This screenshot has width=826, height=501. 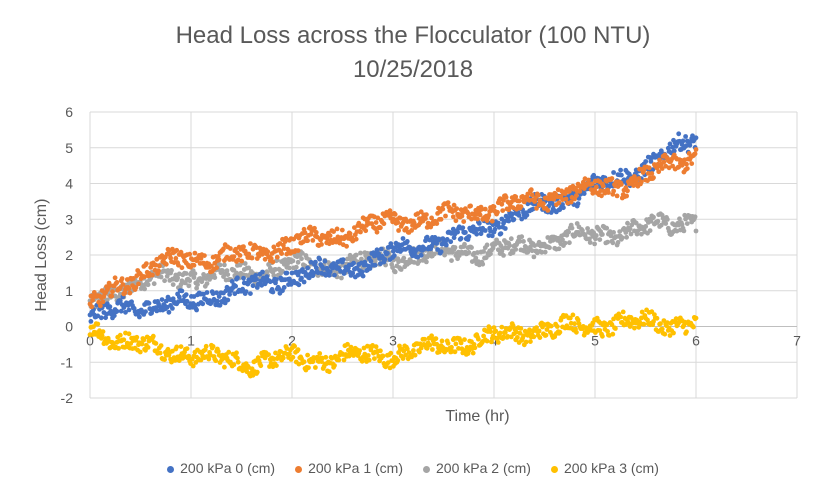 What do you see at coordinates (191, 341) in the screenshot?
I see `x-tick-label: 1` at bounding box center [191, 341].